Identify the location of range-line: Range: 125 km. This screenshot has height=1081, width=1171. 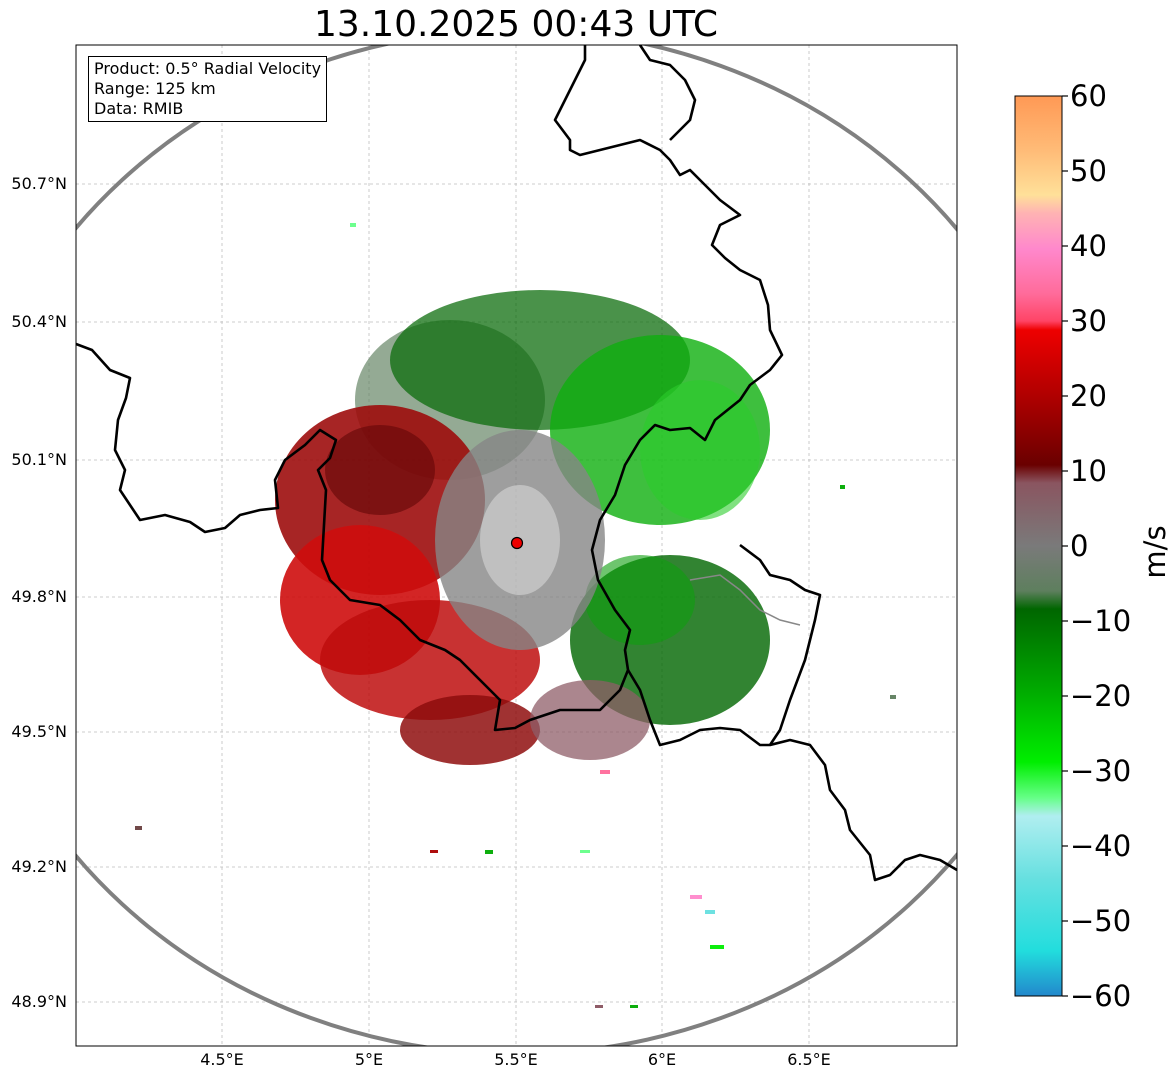
(155, 88).